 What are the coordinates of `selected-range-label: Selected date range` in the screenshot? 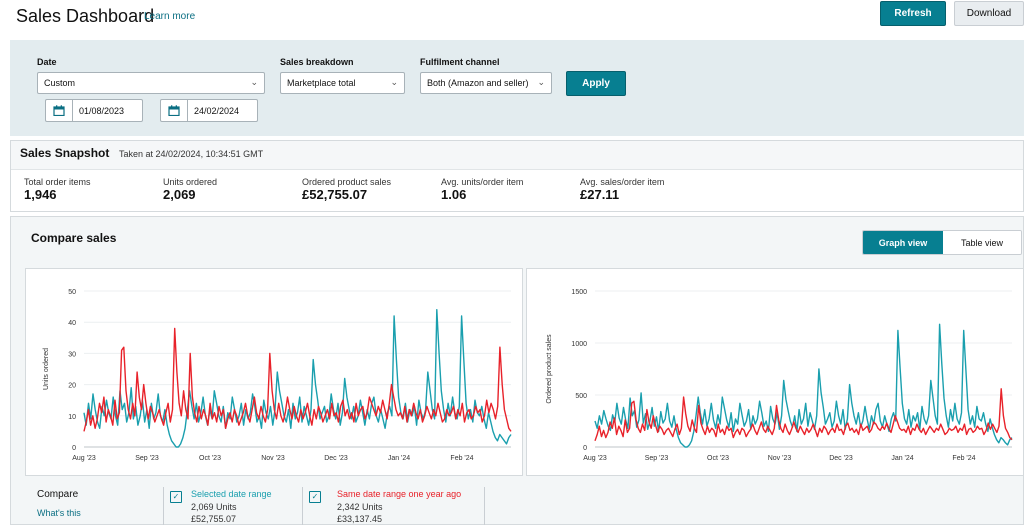 It's located at (231, 494).